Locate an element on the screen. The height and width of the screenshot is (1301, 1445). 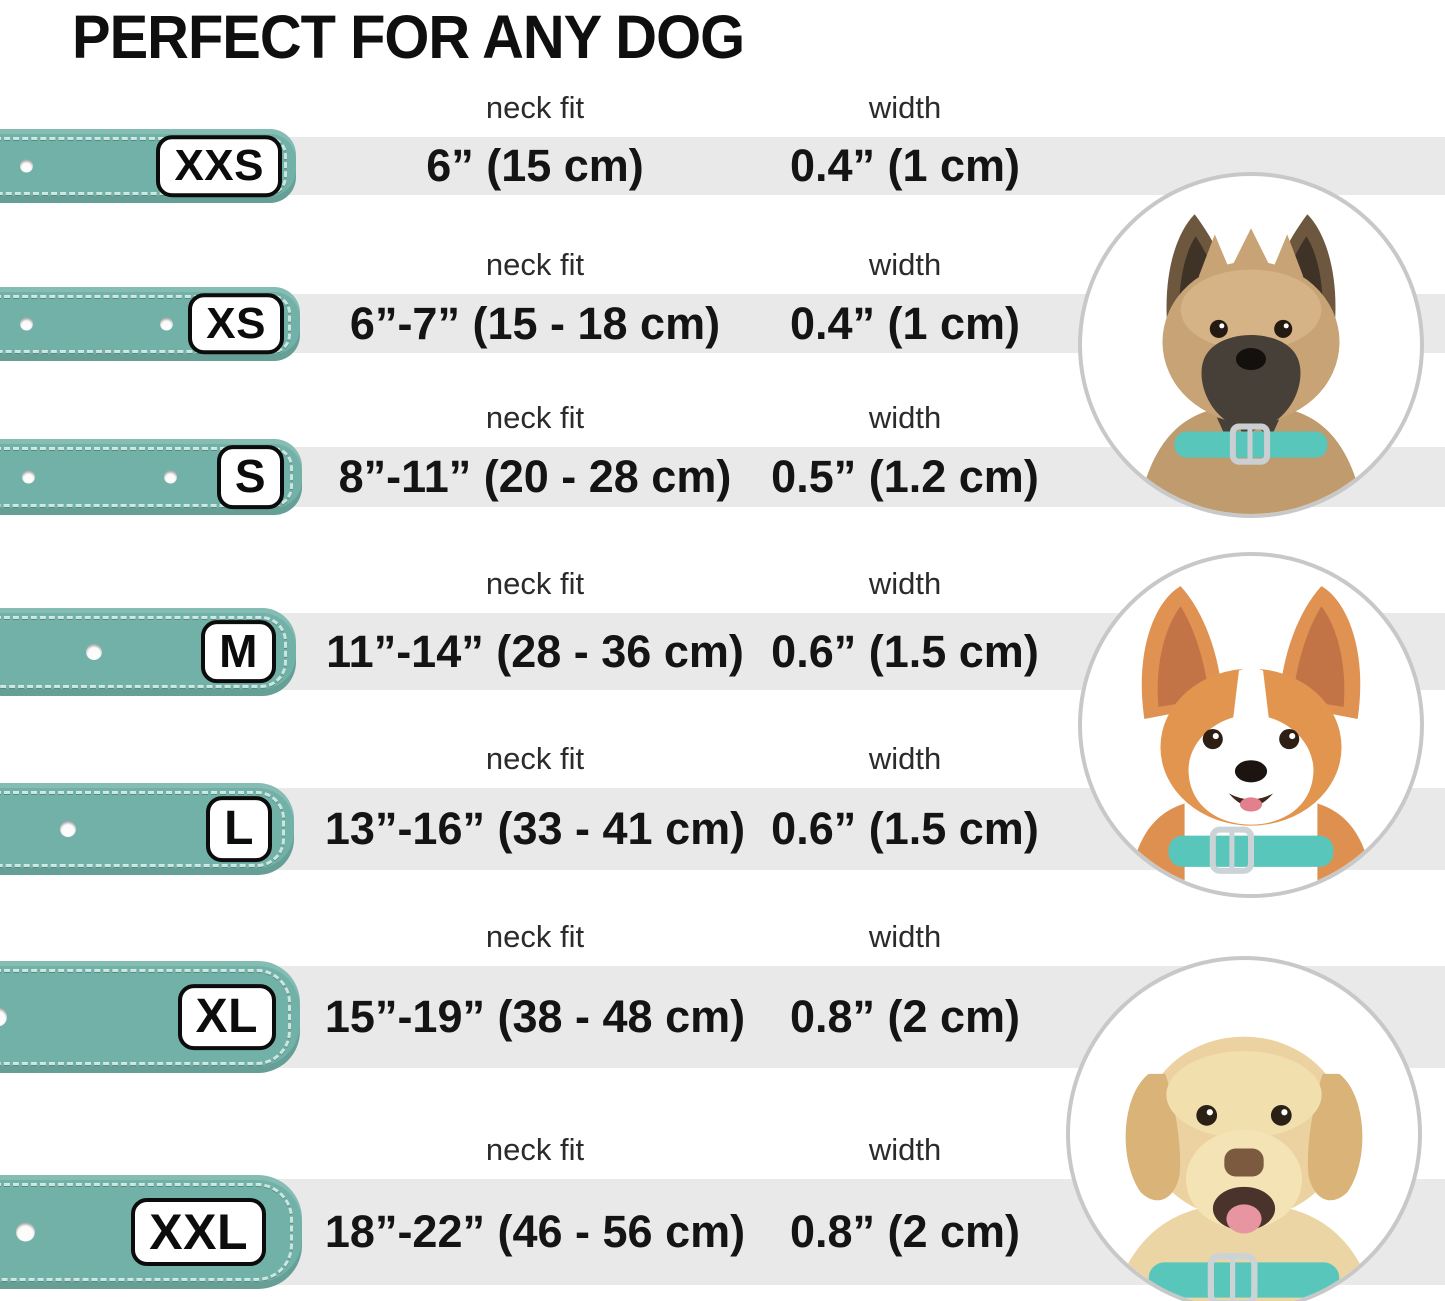
labrador-illustration is located at coordinates (1244, 1168).